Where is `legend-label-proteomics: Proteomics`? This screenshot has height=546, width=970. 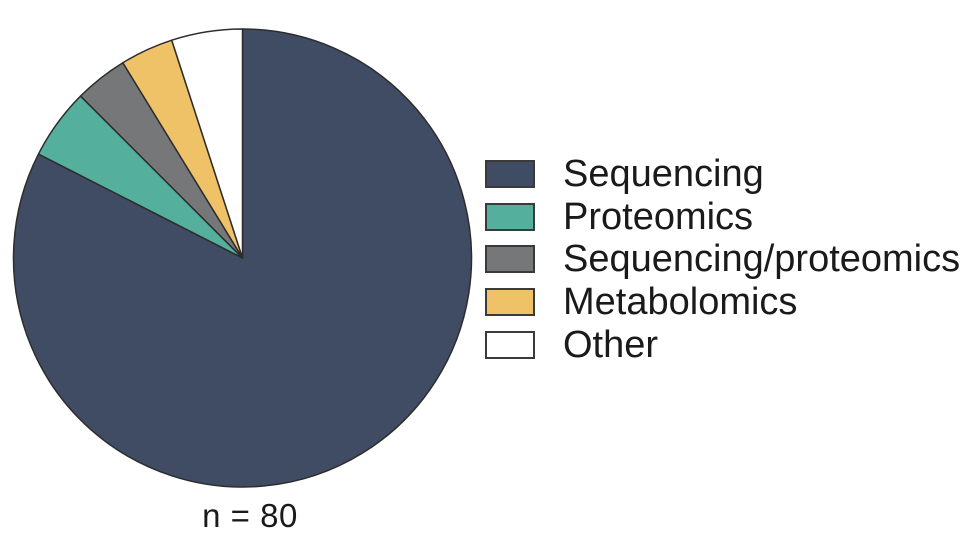
legend-label-proteomics: Proteomics is located at coordinates (658, 216).